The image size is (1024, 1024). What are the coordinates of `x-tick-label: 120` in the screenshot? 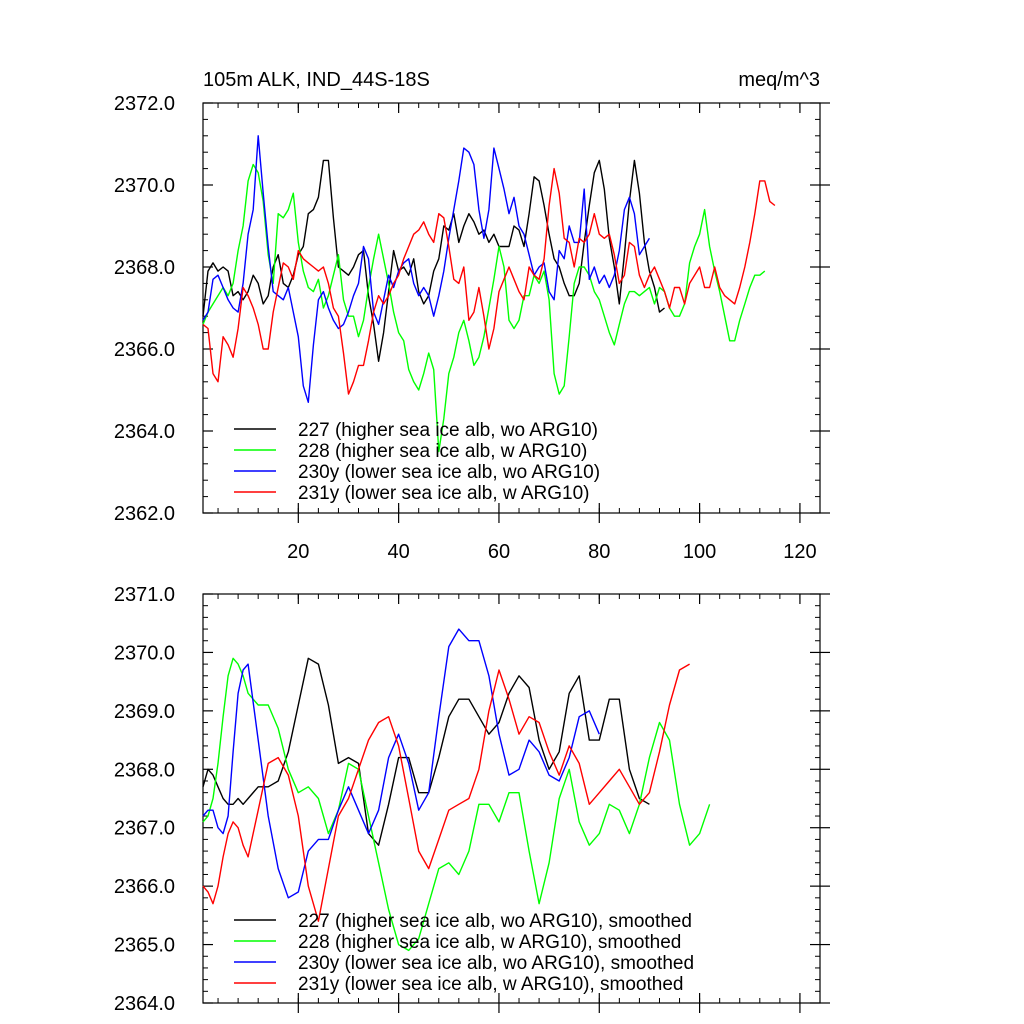 It's located at (799, 552).